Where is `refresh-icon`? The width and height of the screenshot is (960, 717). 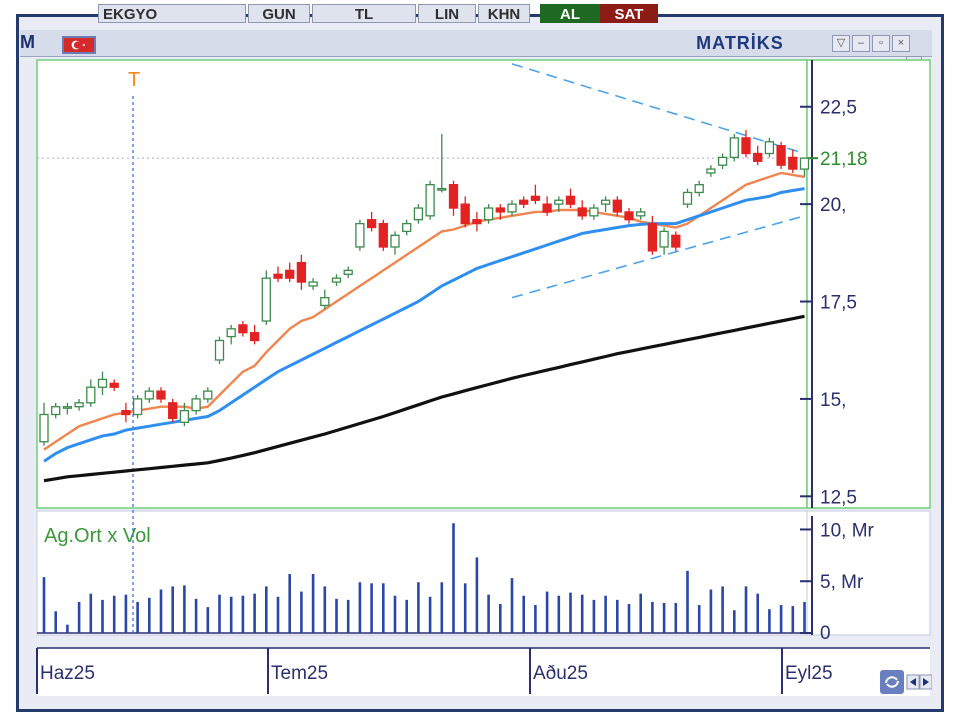 refresh-icon is located at coordinates (892, 682).